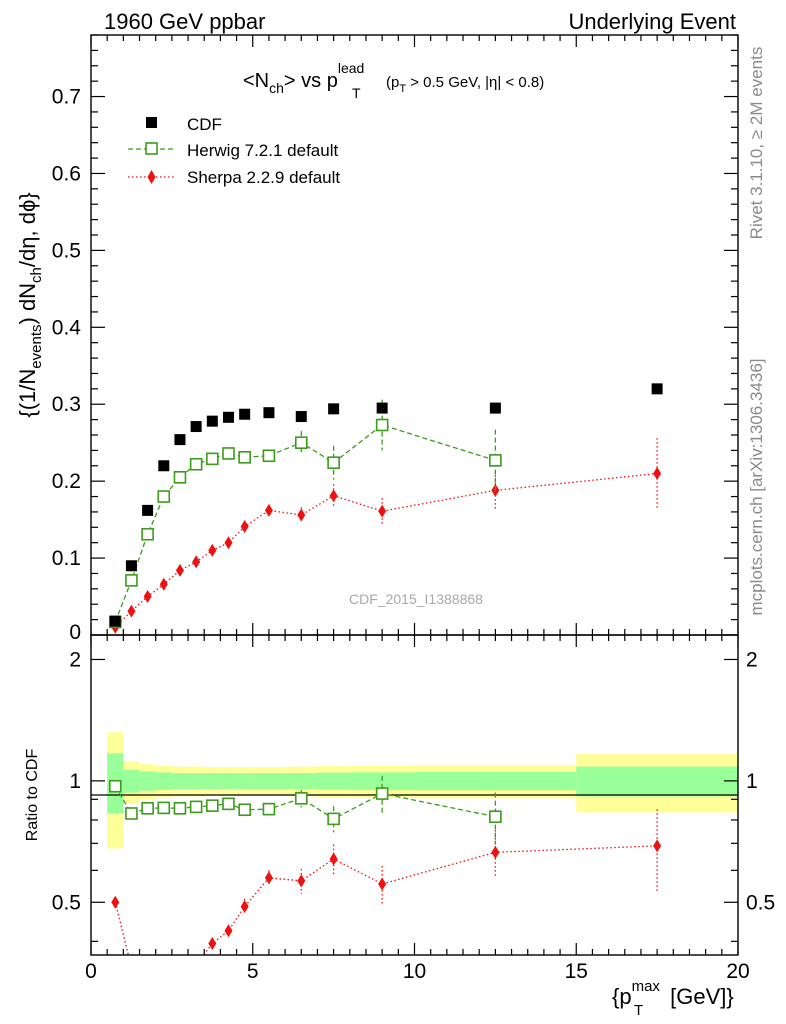 This screenshot has width=786, height=1024. What do you see at coordinates (356, 93) in the screenshot?
I see `title-pt-sub: T` at bounding box center [356, 93].